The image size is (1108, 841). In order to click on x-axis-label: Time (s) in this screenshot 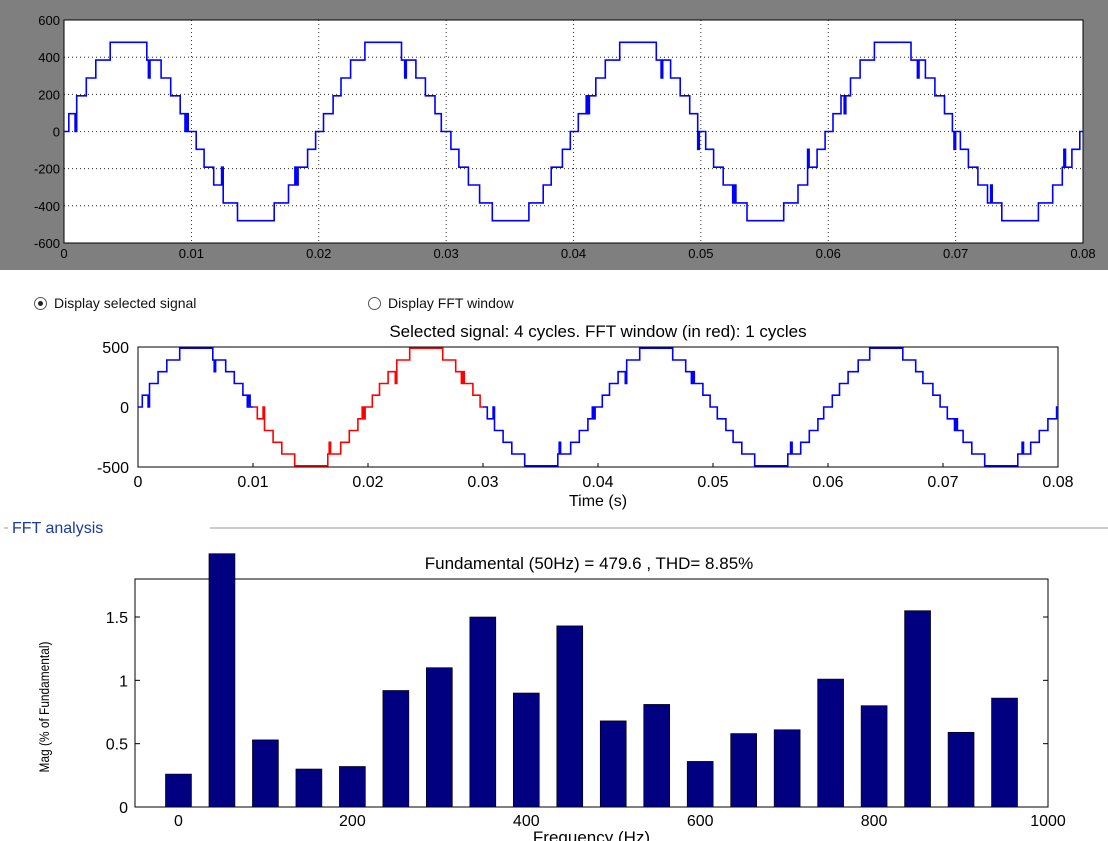, I will do `click(598, 501)`.